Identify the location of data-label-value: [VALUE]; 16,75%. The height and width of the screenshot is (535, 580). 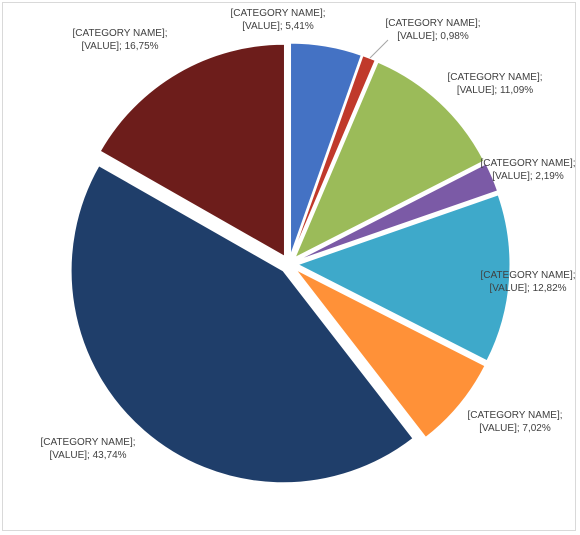
(119, 46).